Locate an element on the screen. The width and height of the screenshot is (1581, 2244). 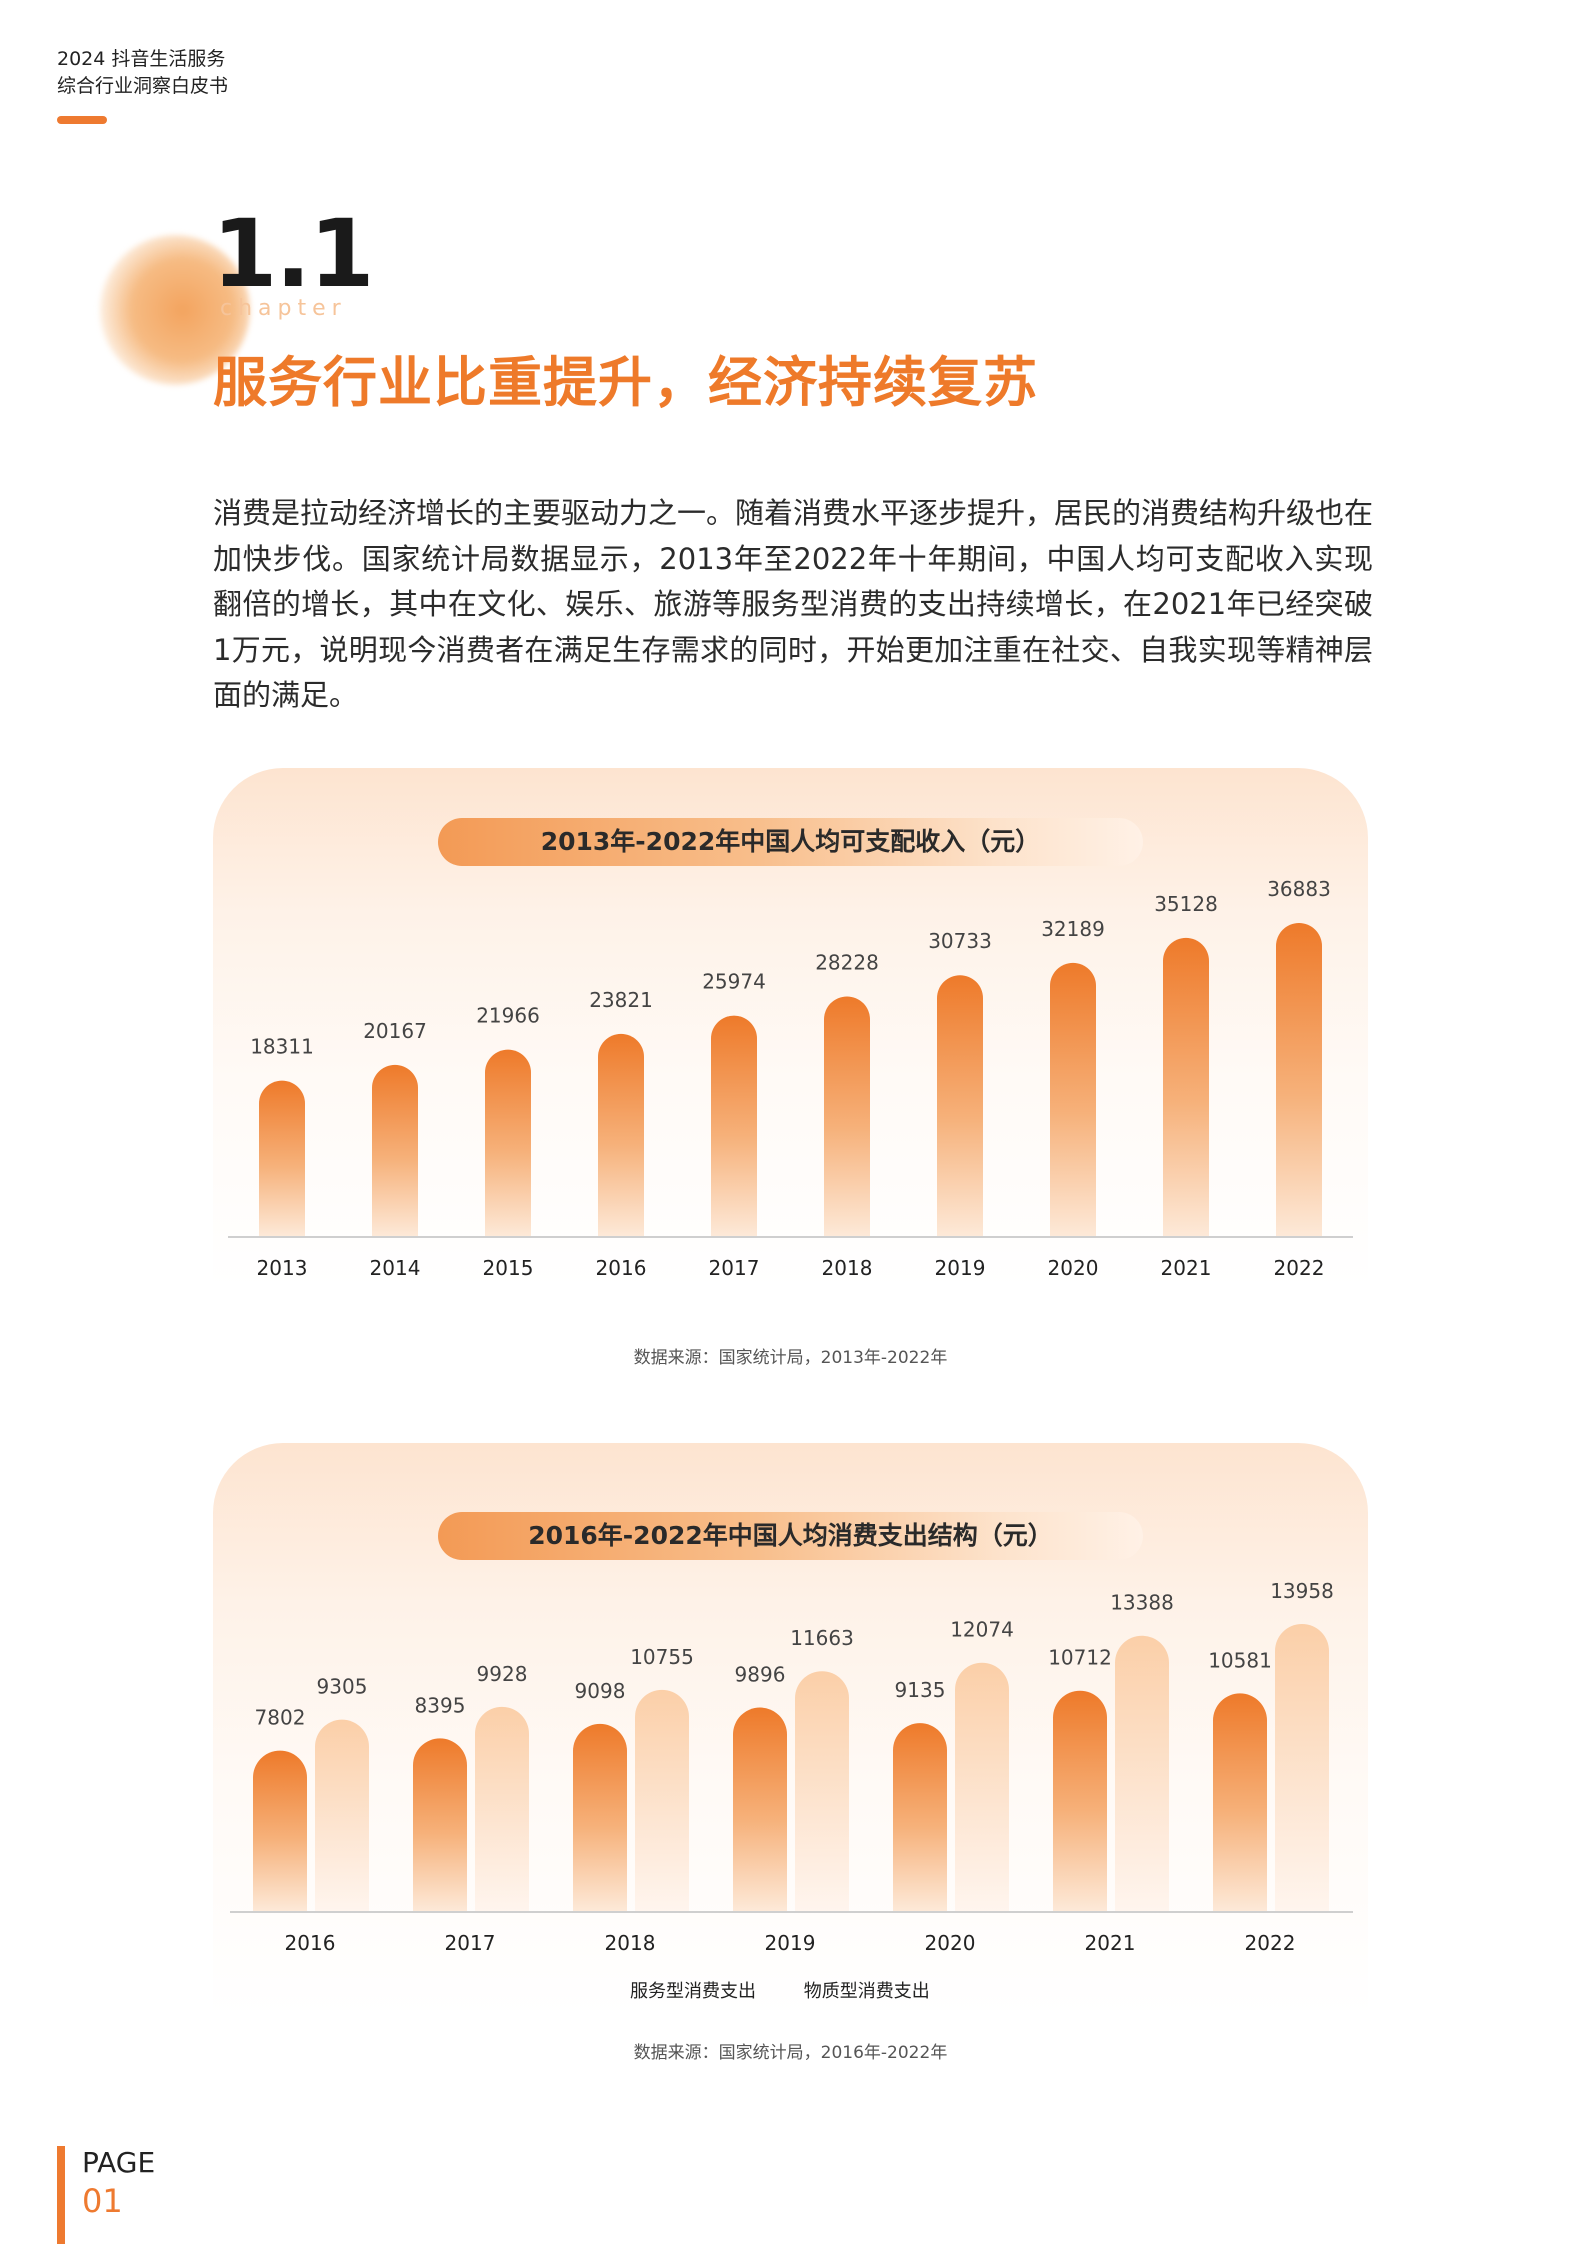
income-year-label: 2022 is located at coordinates (1299, 1268).